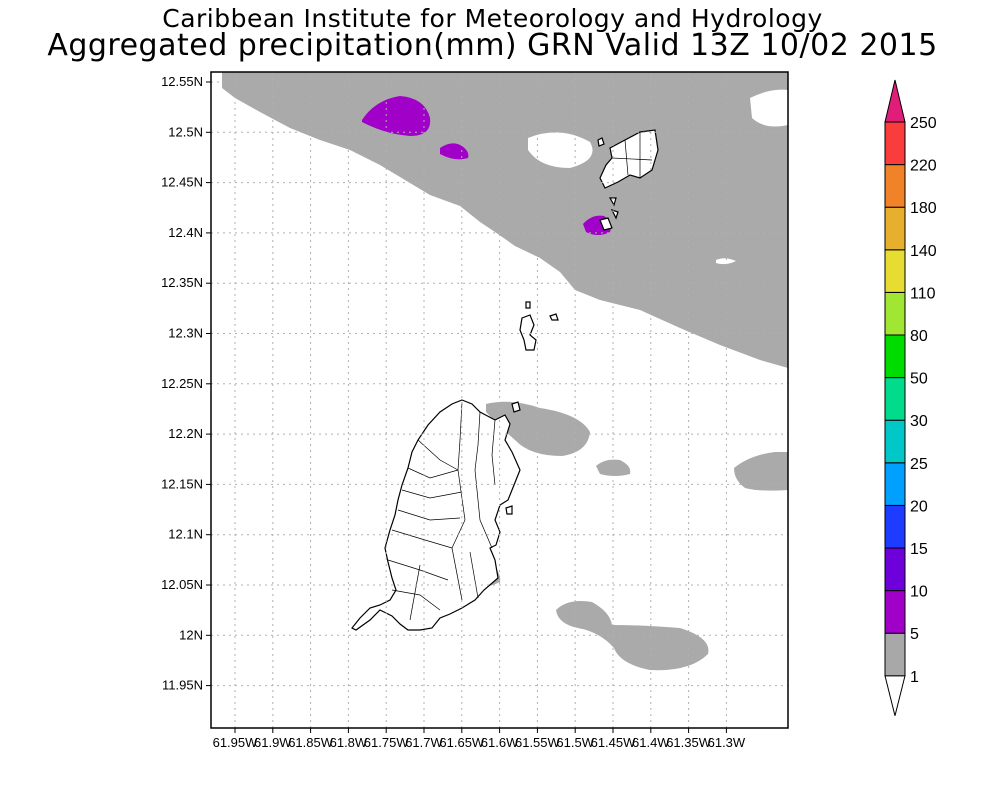 This screenshot has height=800, width=1000. I want to click on grenada-island, so click(436, 515).